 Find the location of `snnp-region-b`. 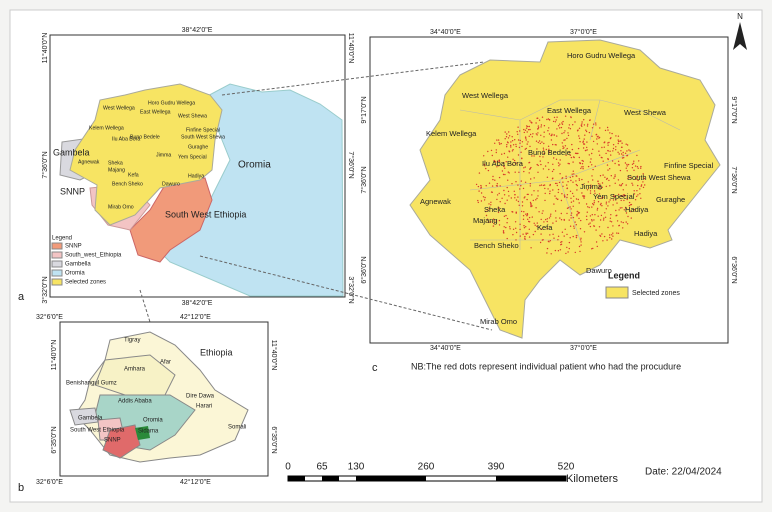

snnp-region-b is located at coordinates (121, 441).